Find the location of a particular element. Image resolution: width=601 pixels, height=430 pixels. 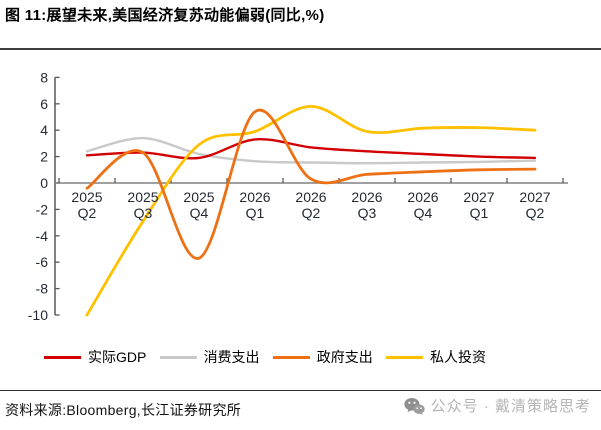

legend-item-政府支出: 政府支出 is located at coordinates (322, 357).